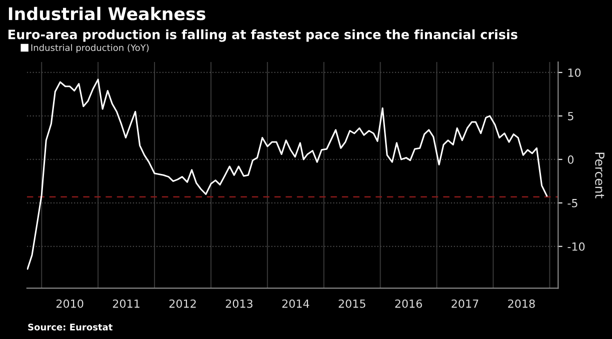  I want to click on x-tick-label: 2018, so click(521, 303).